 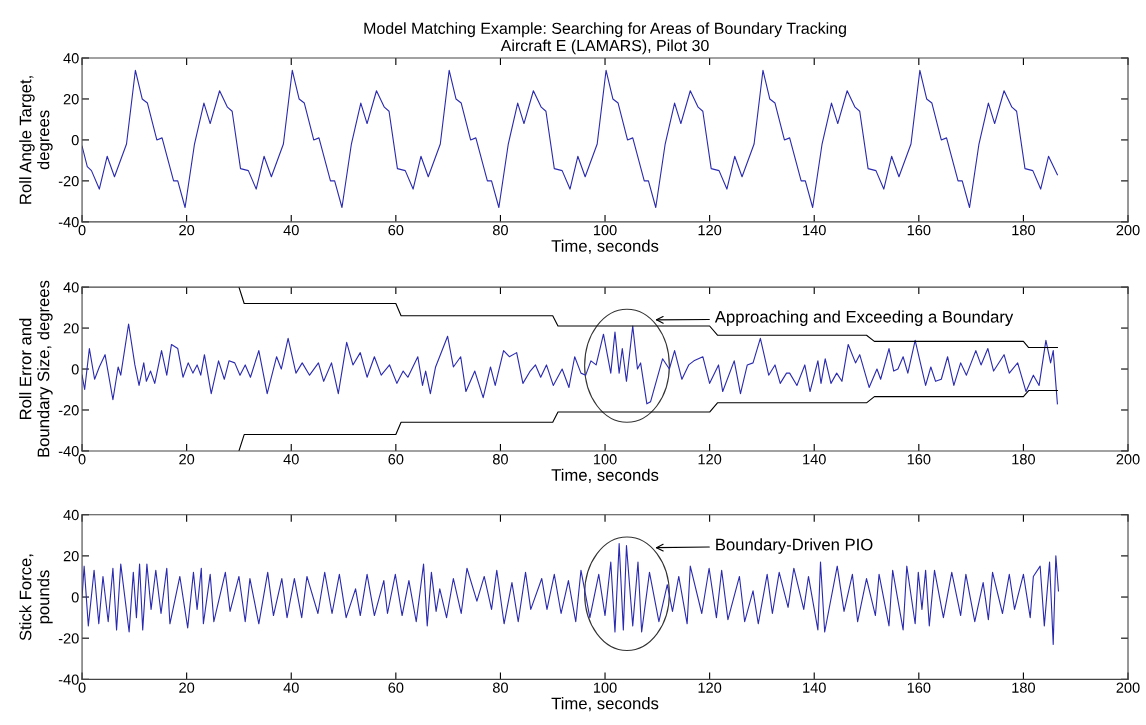 What do you see at coordinates (794, 546) in the screenshot?
I see `annotation: Boundary-Driven PIO` at bounding box center [794, 546].